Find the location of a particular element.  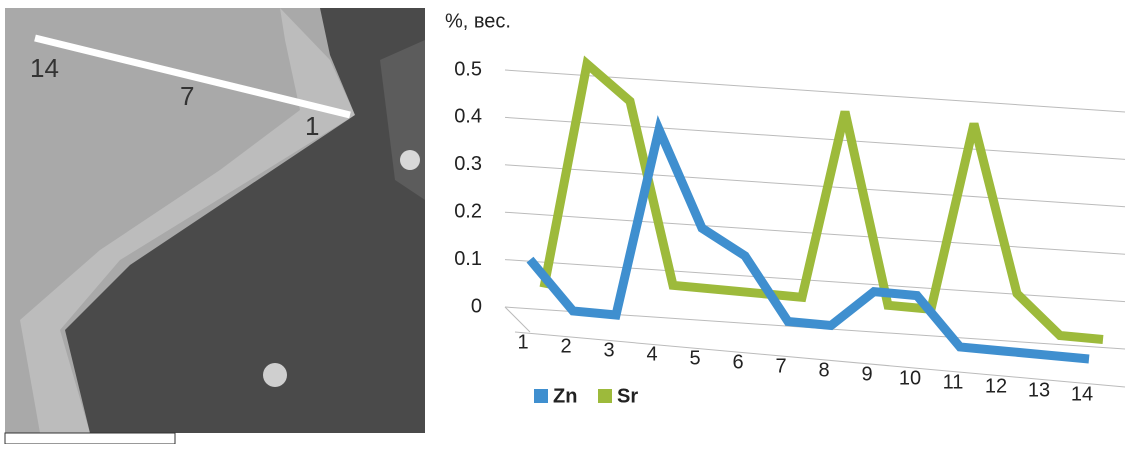

x-tick-label: 5 is located at coordinates (694, 358).